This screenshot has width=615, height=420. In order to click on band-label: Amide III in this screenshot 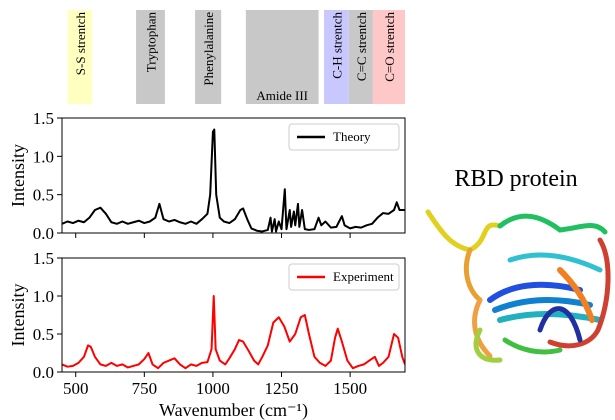, I will do `click(282, 95)`.